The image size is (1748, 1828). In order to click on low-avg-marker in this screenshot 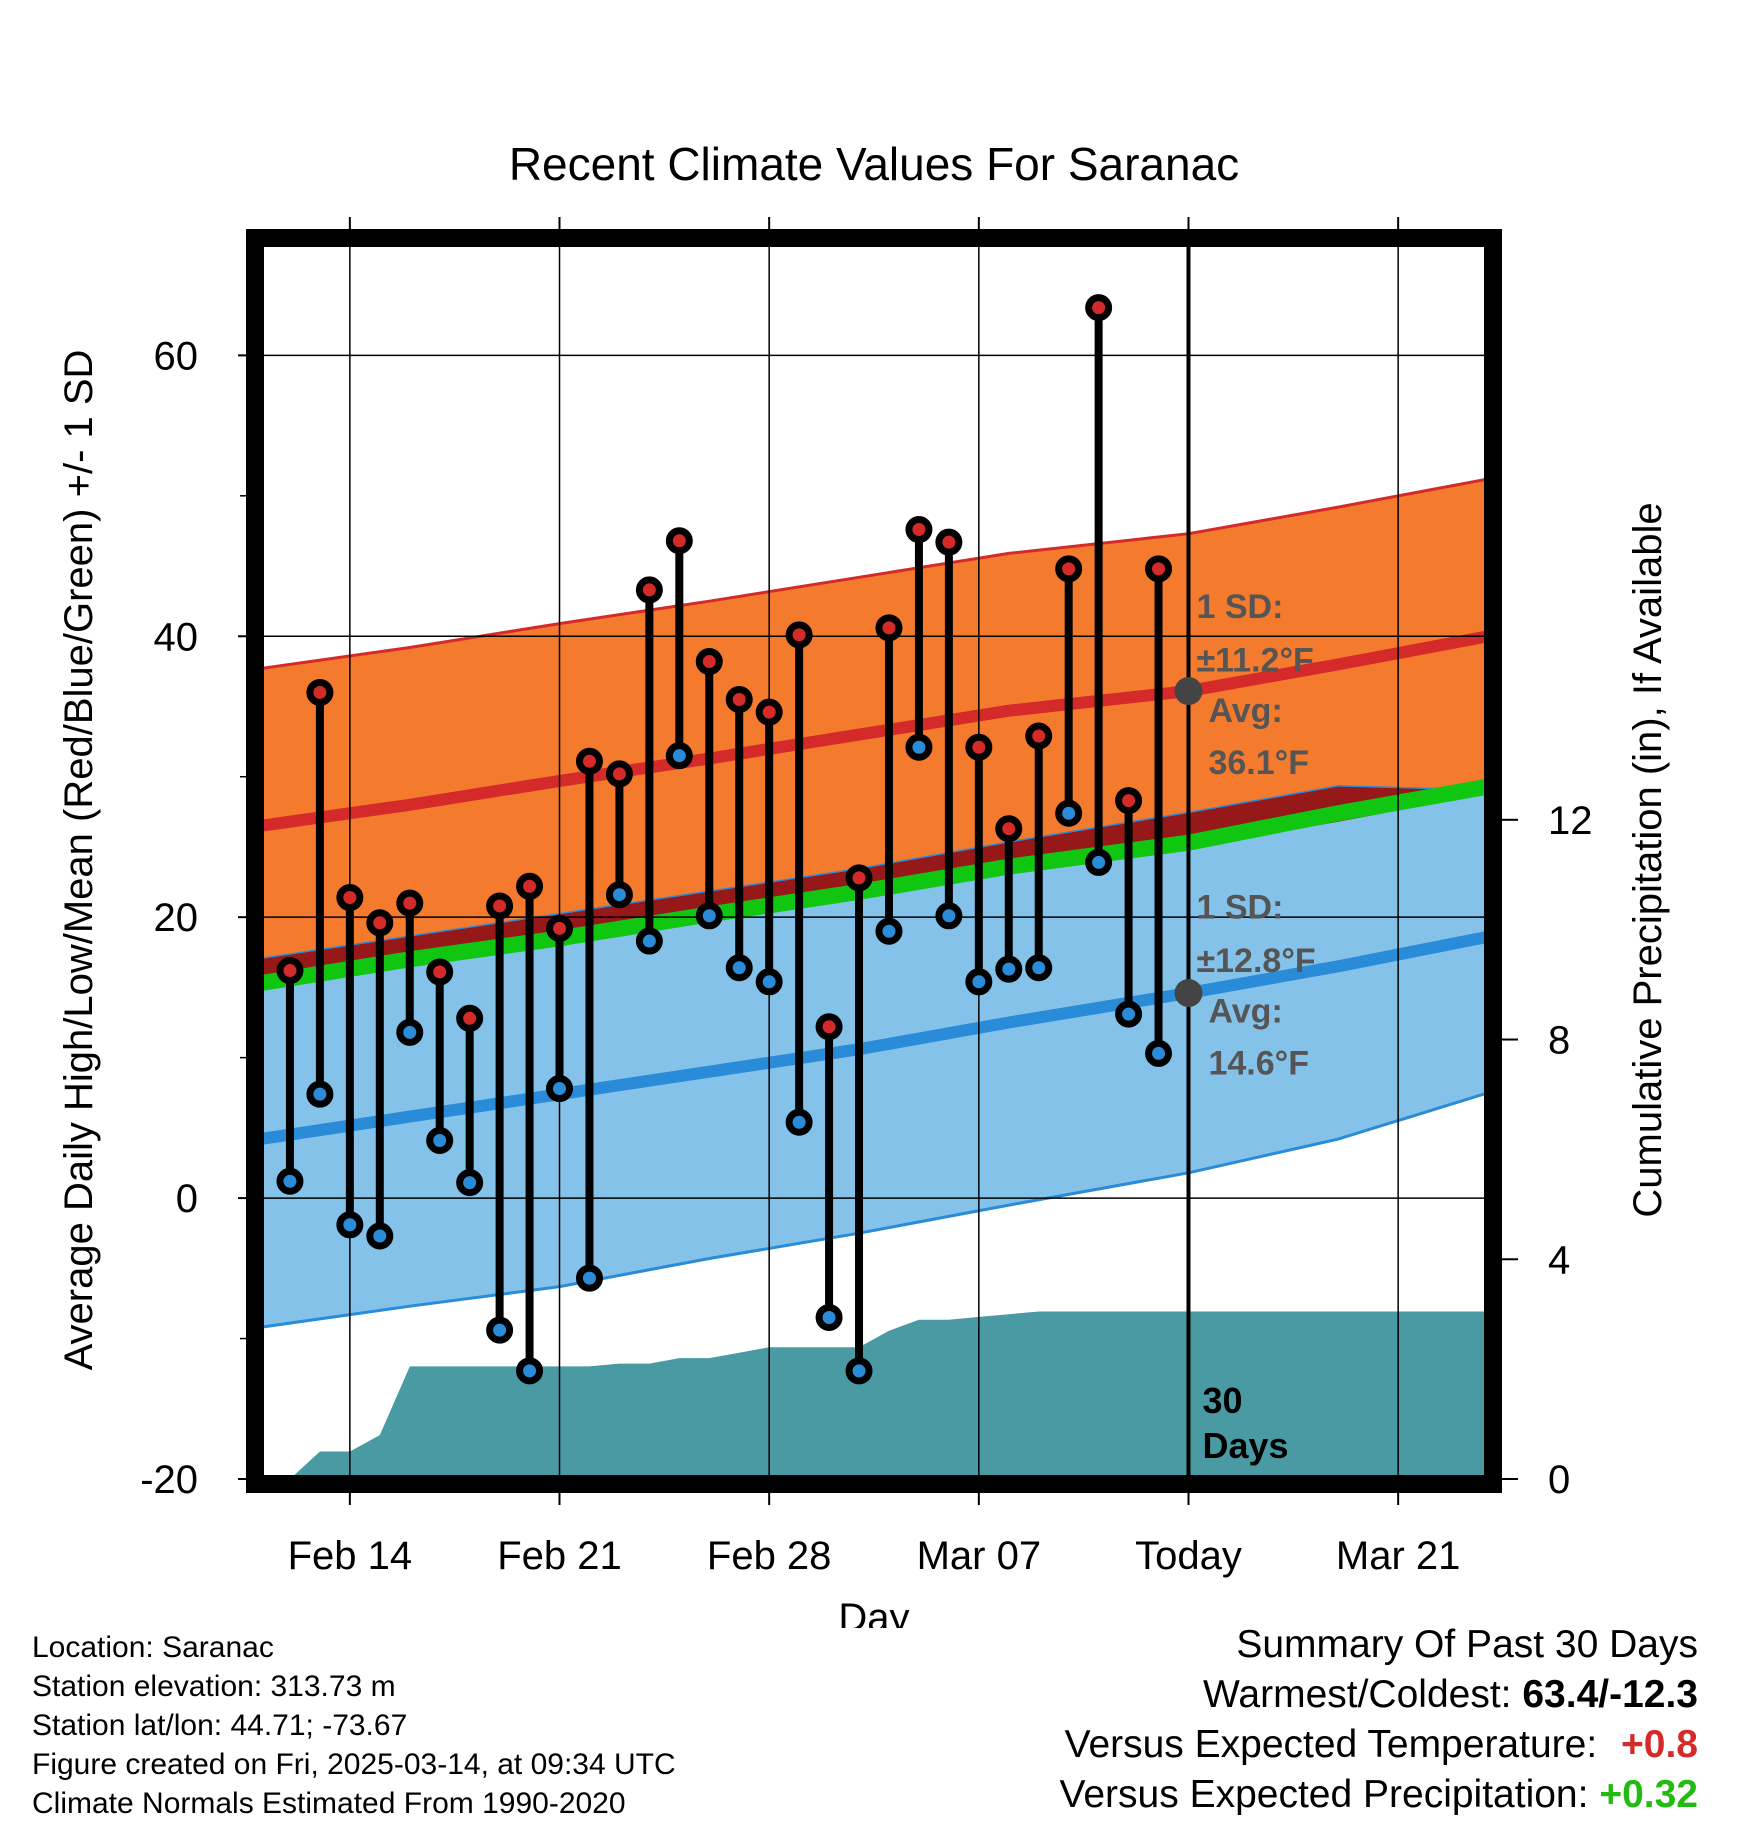, I will do `click(1188, 993)`.